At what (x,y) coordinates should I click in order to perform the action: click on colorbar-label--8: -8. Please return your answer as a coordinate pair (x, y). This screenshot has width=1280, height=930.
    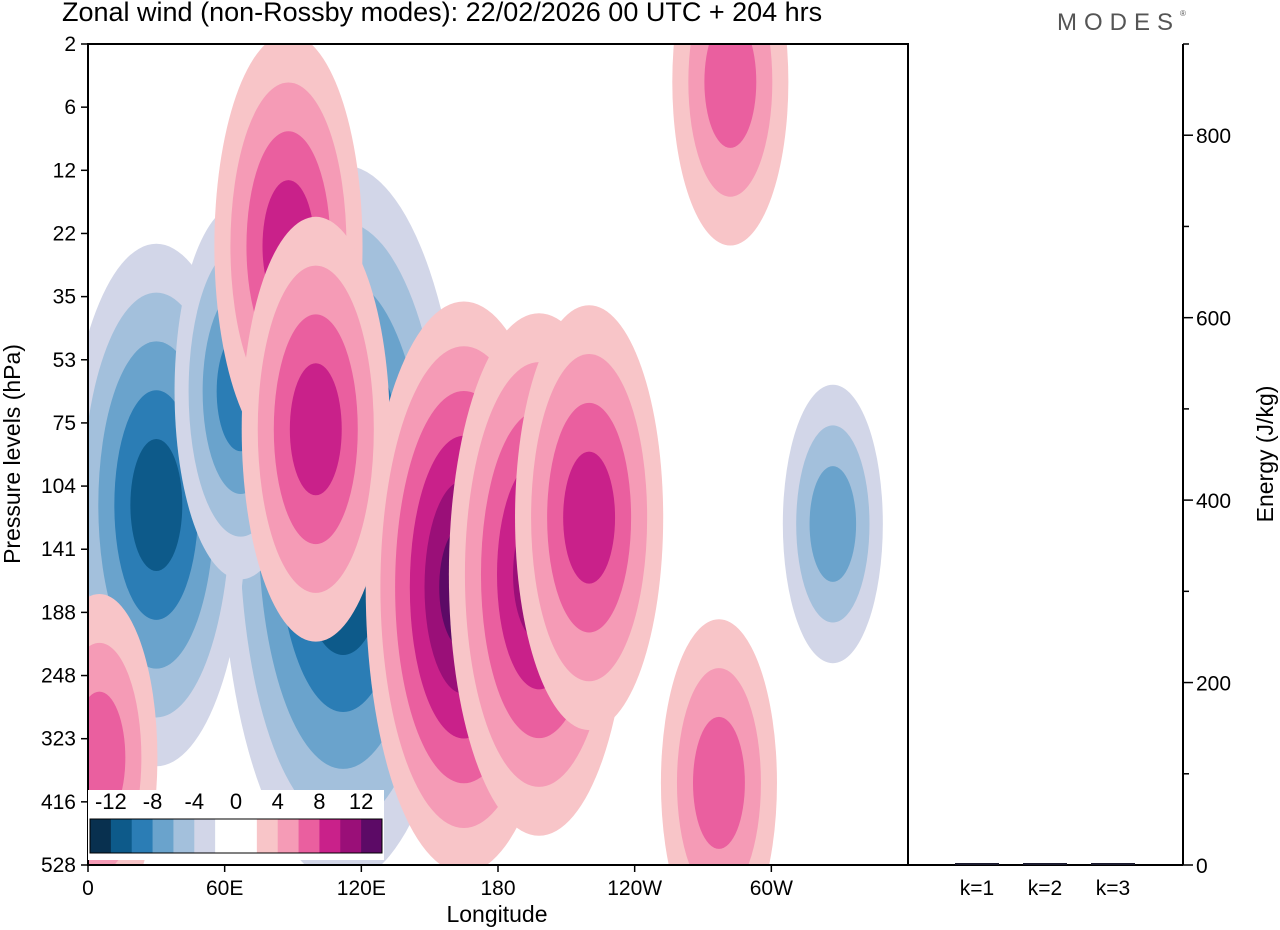
    Looking at the image, I should click on (153, 801).